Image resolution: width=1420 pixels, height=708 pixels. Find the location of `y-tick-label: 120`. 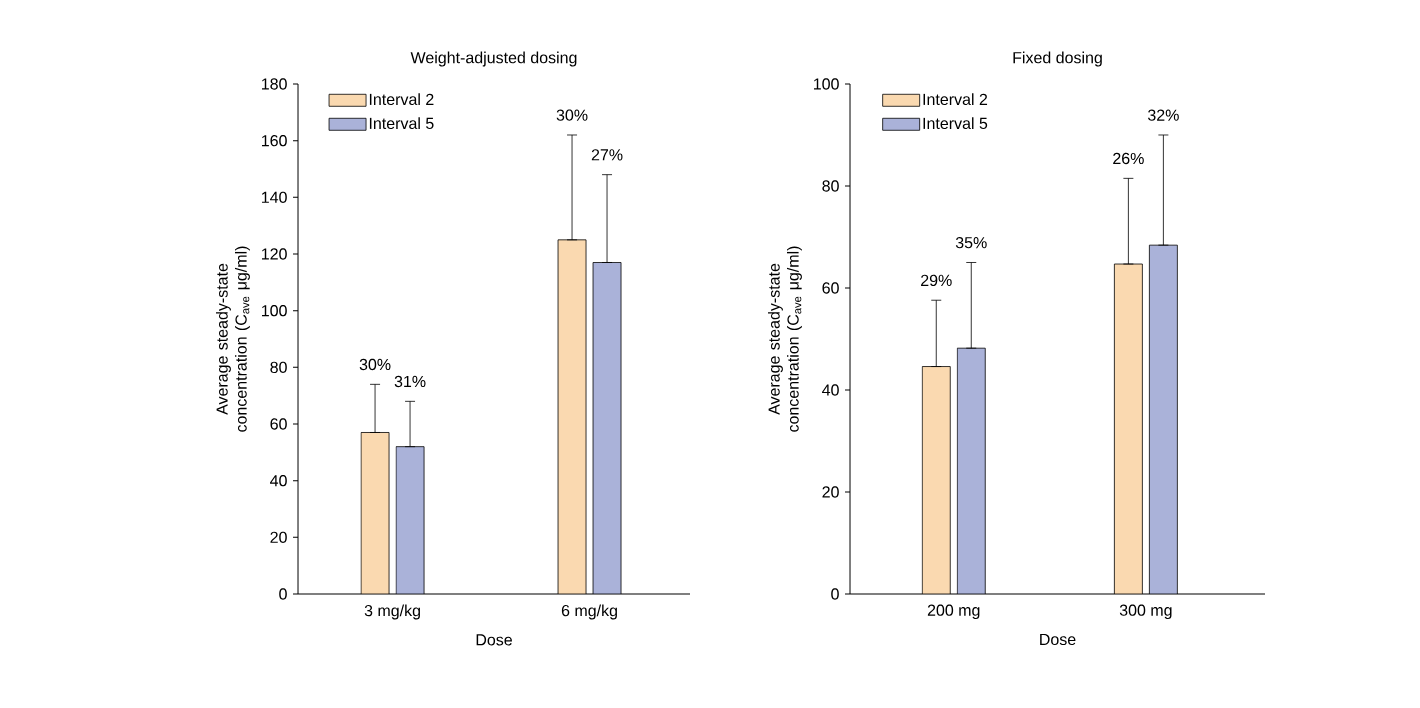

y-tick-label: 120 is located at coordinates (274, 254).